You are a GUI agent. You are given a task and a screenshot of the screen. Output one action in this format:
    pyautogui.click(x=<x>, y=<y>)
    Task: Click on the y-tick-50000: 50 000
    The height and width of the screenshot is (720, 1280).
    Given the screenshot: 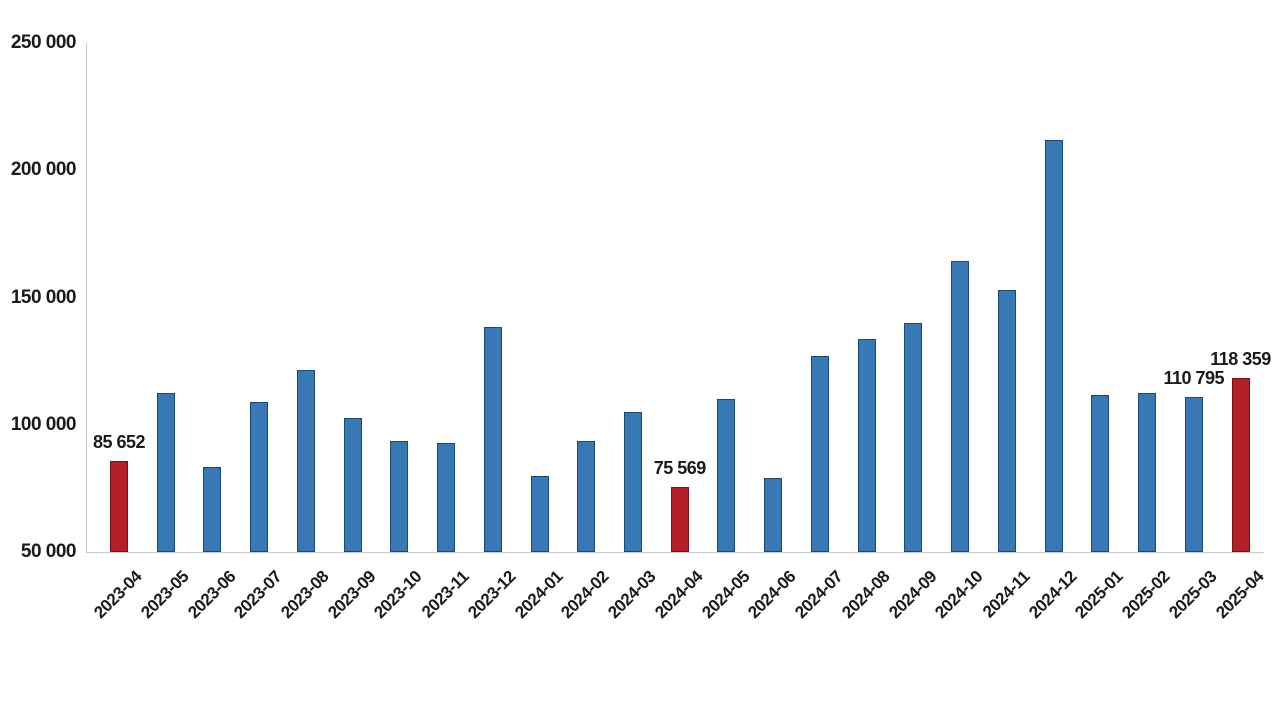 What is the action you would take?
    pyautogui.click(x=48, y=551)
    